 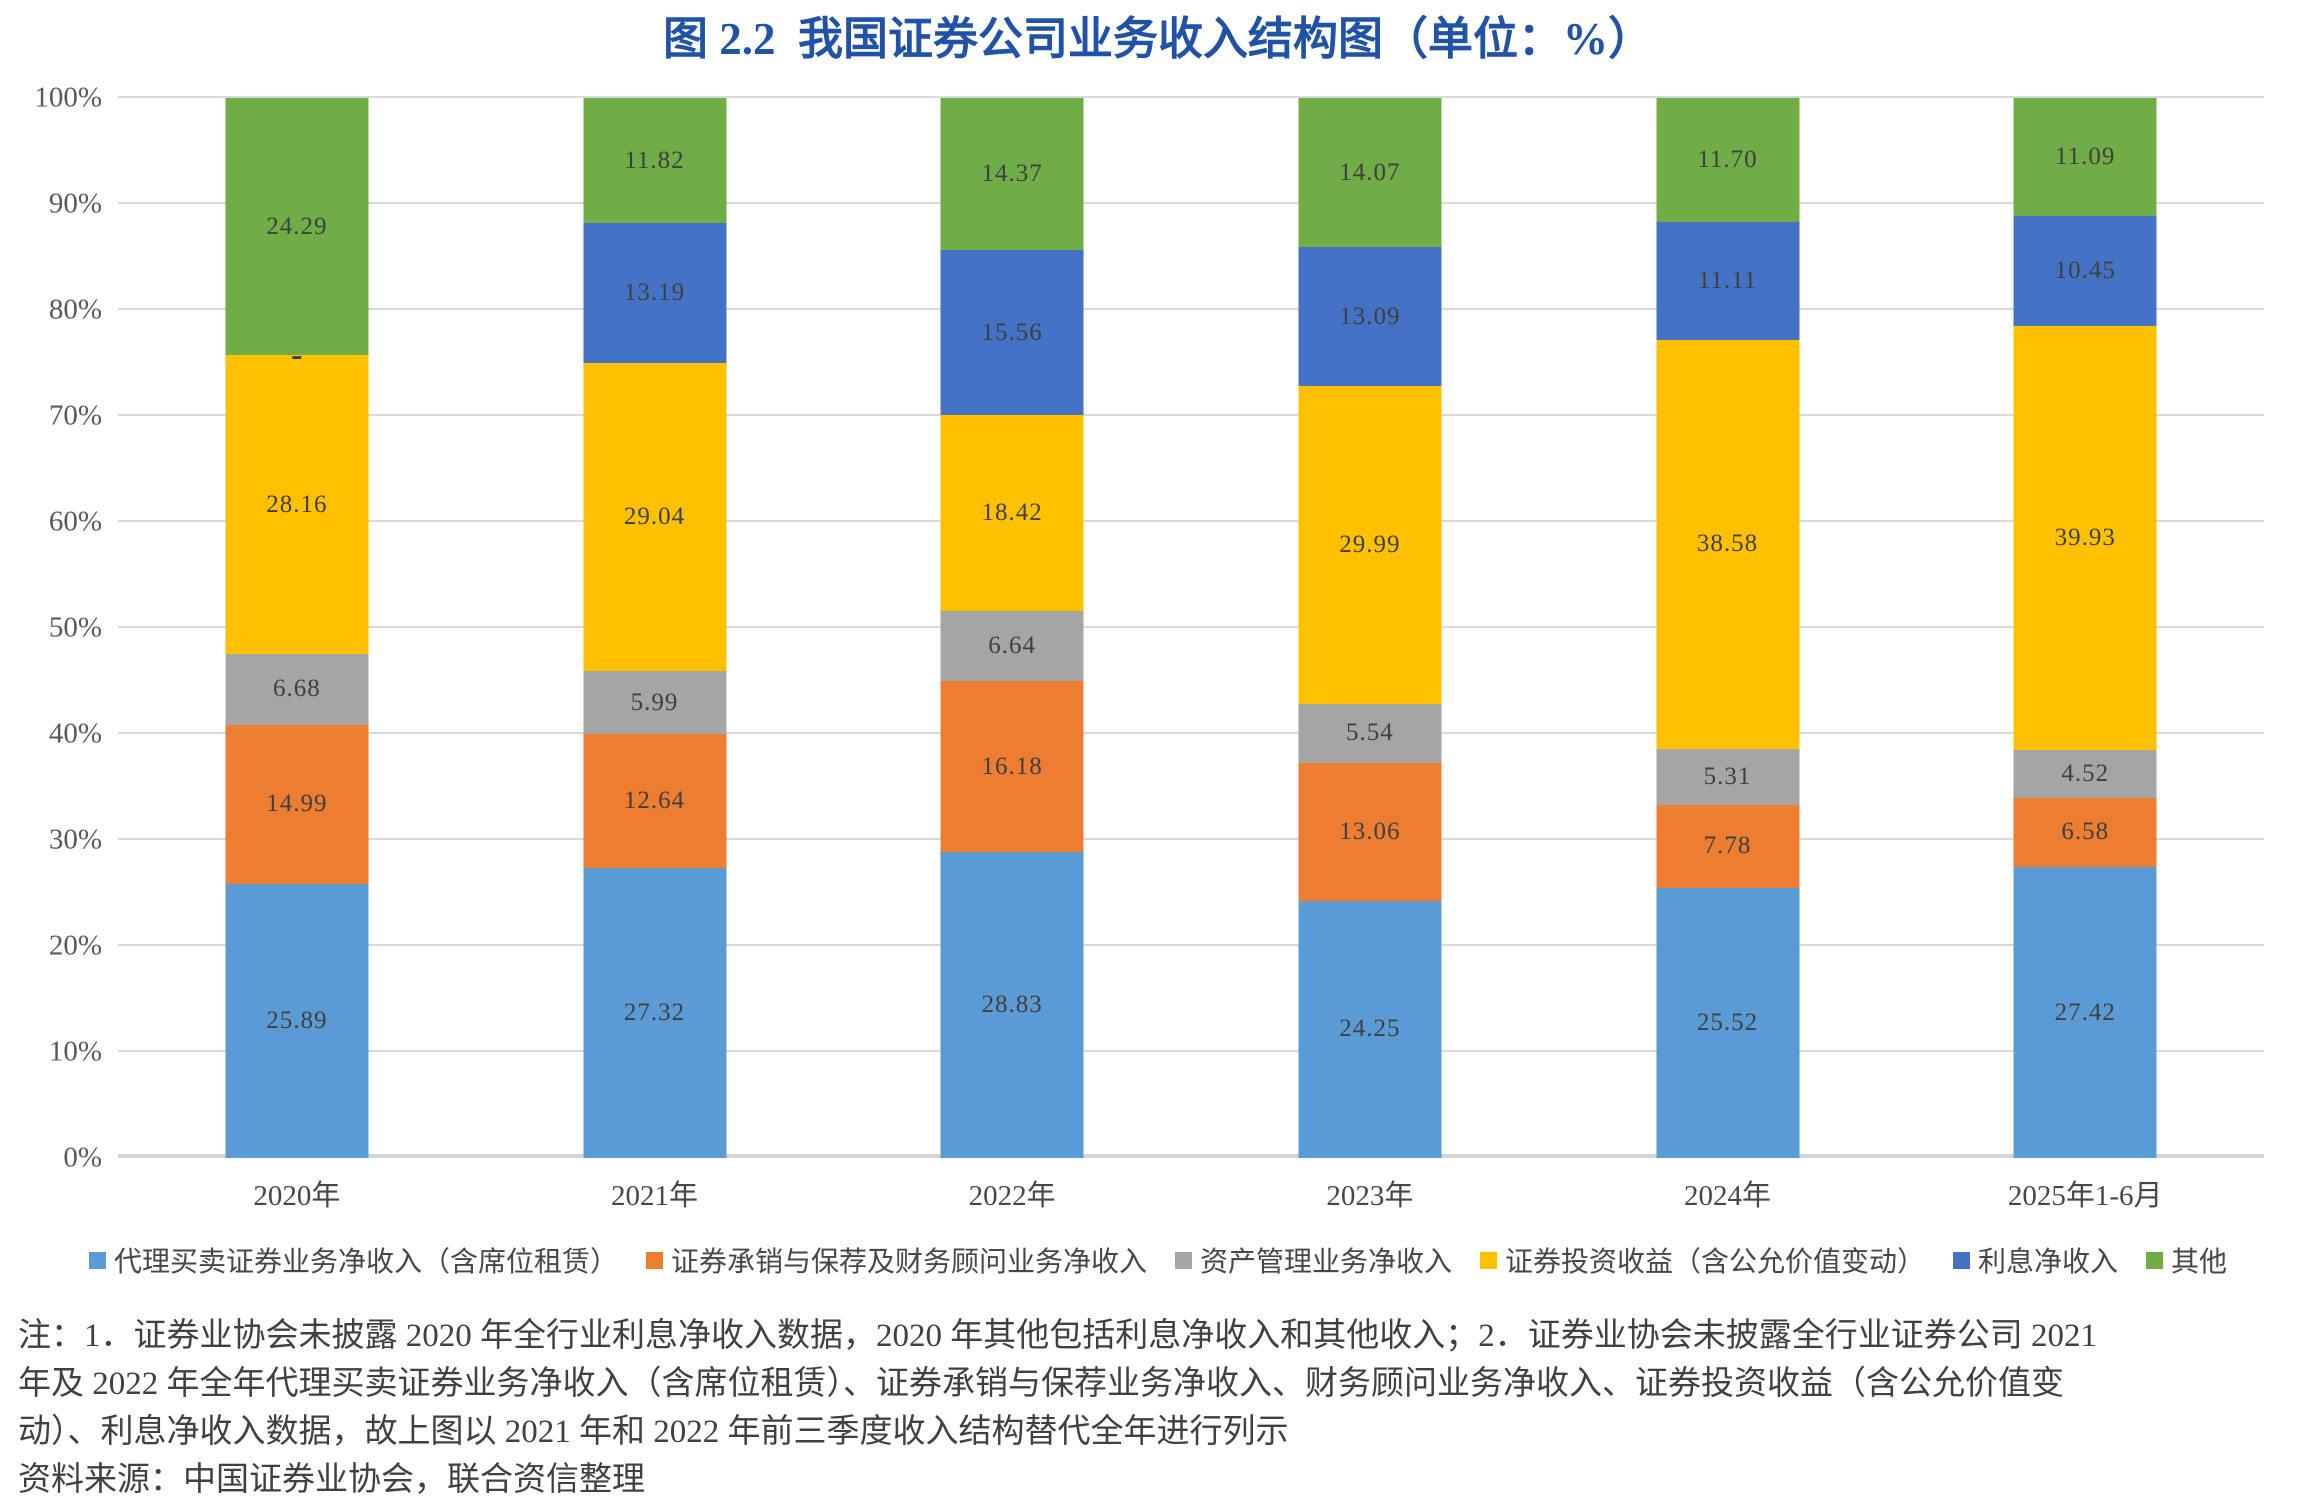 I want to click on null-value-label: -, so click(x=297, y=355).